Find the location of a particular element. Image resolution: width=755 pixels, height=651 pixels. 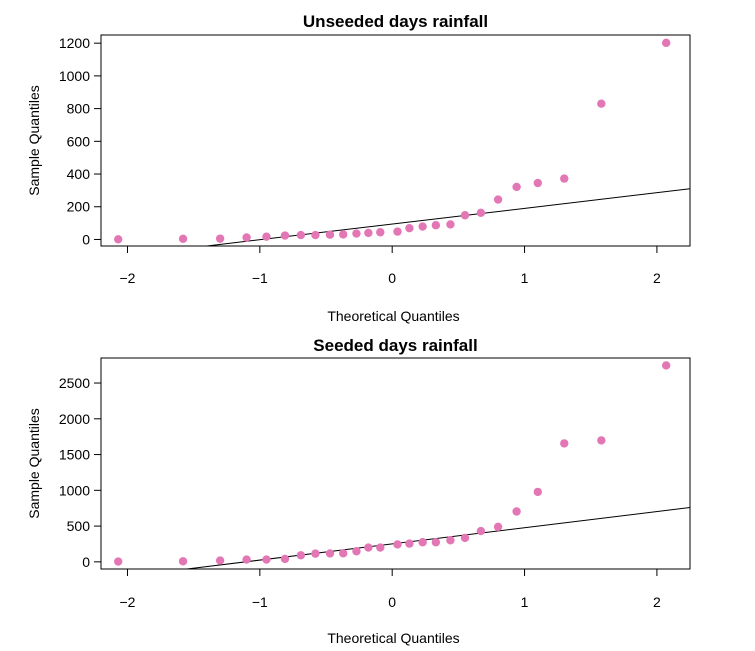

y-tick-label: 1200 is located at coordinates (74, 43).